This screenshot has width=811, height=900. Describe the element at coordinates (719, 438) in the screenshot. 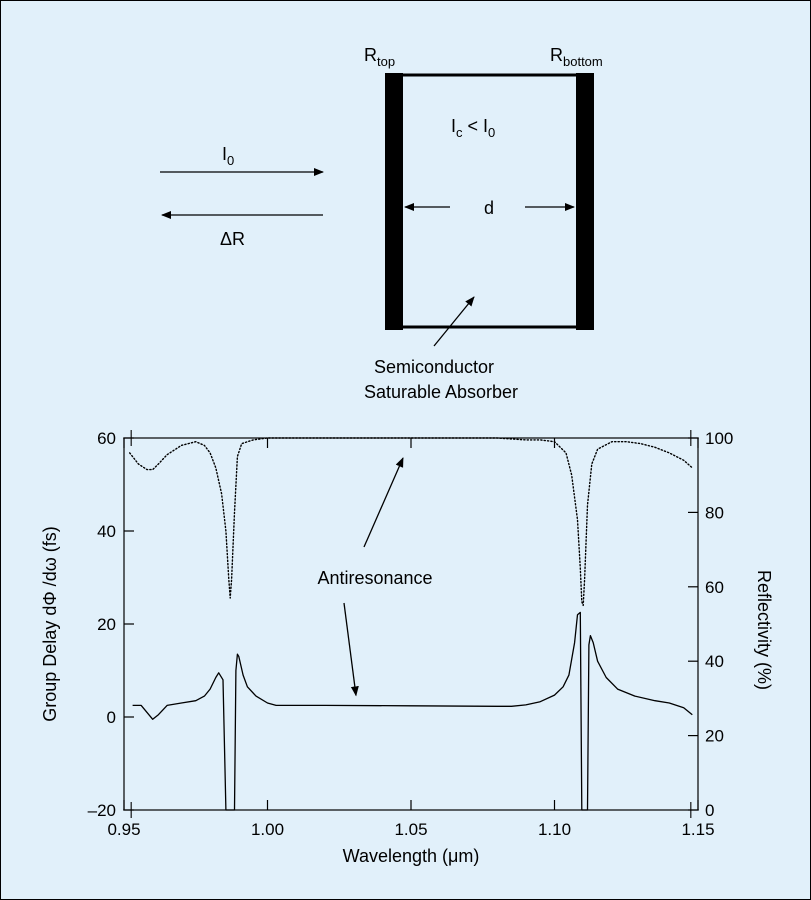

I see `y2-tick-label: 100` at that location.